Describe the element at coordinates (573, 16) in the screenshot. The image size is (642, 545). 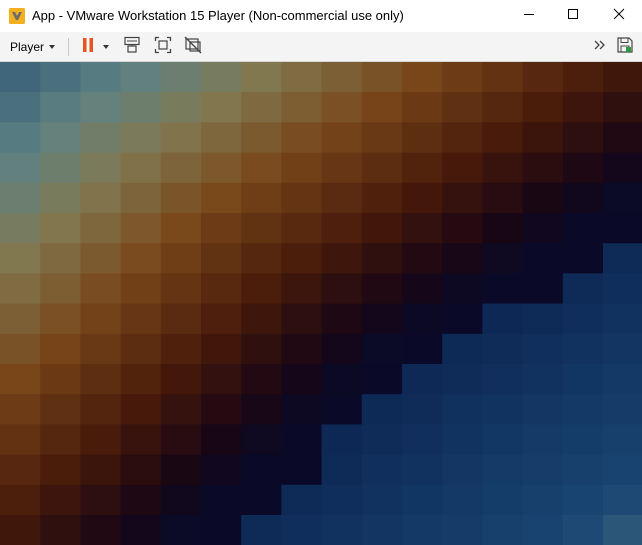
I see `maximize-button` at that location.